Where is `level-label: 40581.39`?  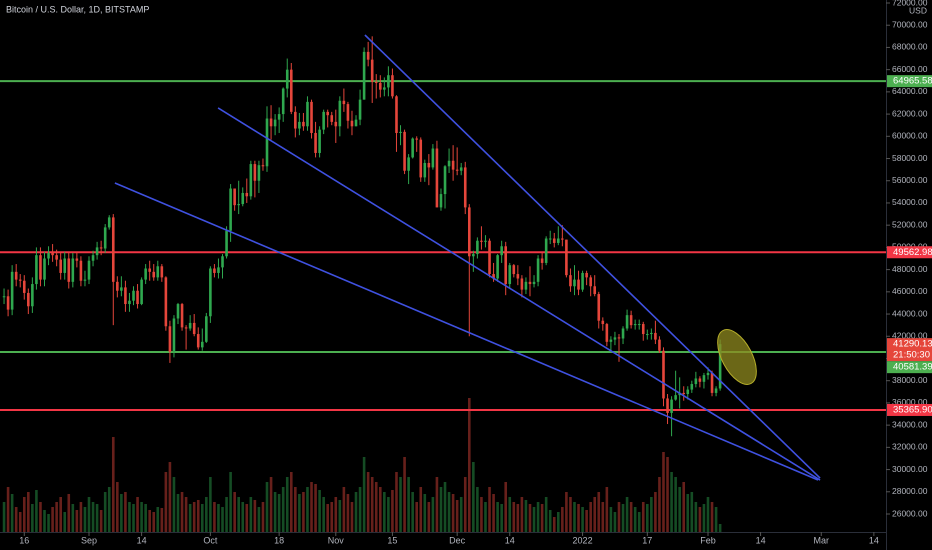 level-label: 40581.39 is located at coordinates (912, 367).